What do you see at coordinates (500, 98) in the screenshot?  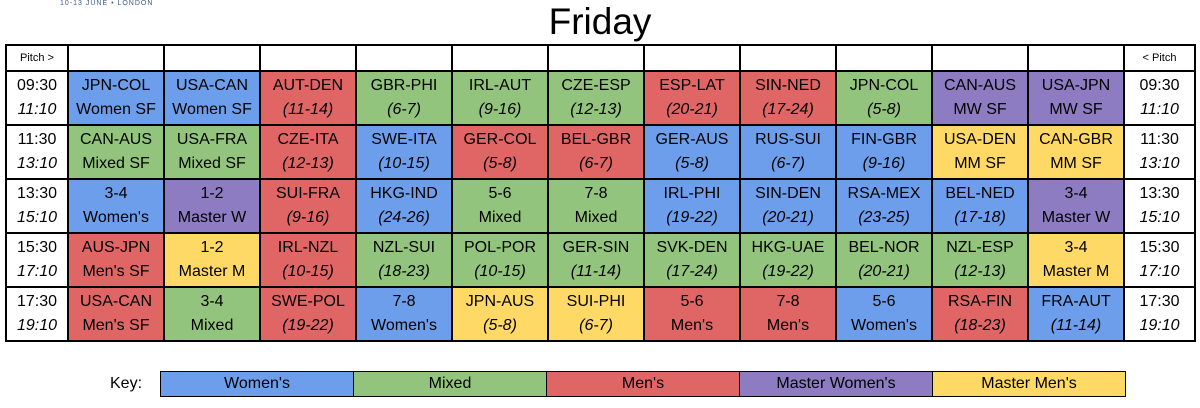 I see `match-cell: IRL-AUT (9-16)` at bounding box center [500, 98].